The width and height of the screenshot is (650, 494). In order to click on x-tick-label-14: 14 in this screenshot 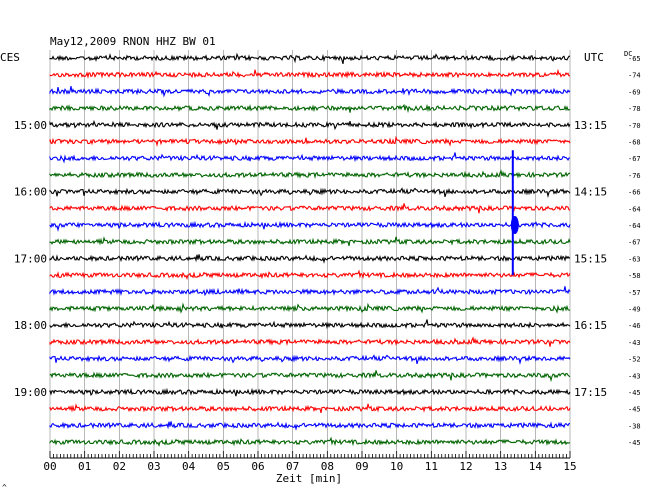, I will do `click(536, 466)`.